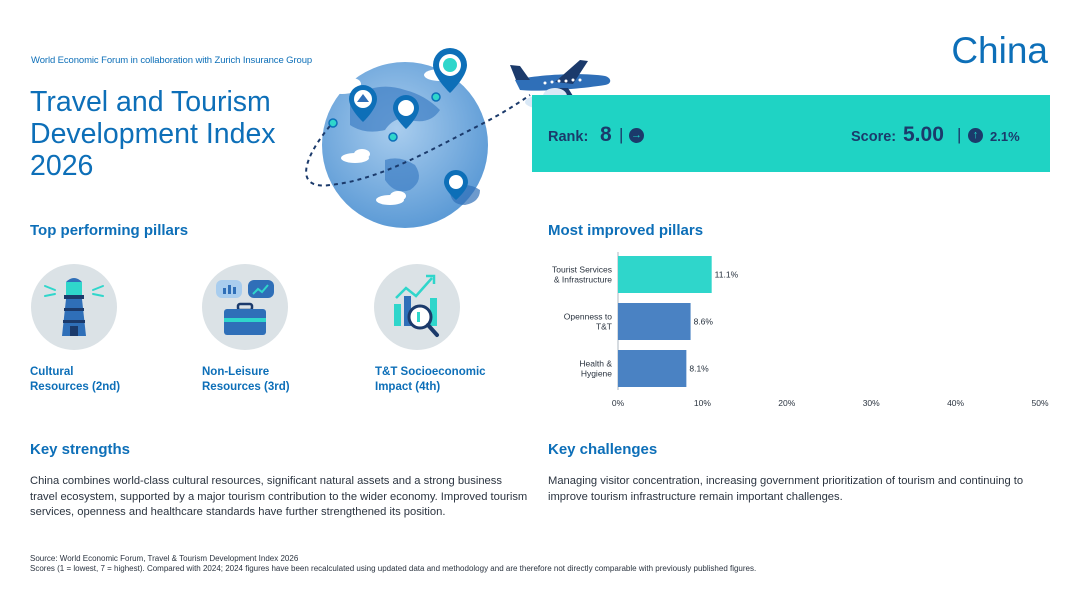 This screenshot has height=607, width=1080. I want to click on chart-category-label: & Infrastructure, so click(583, 280).